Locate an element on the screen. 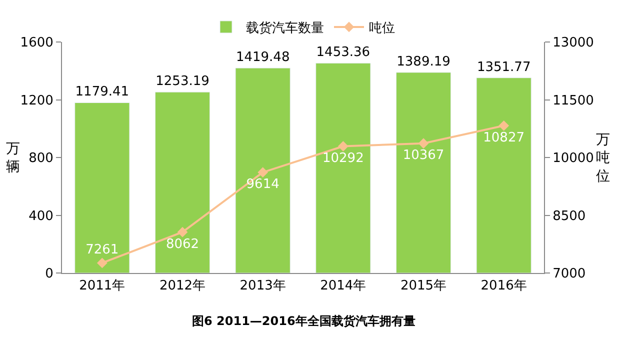 The image size is (620, 339). y-tick-label: 1600 is located at coordinates (37, 43).